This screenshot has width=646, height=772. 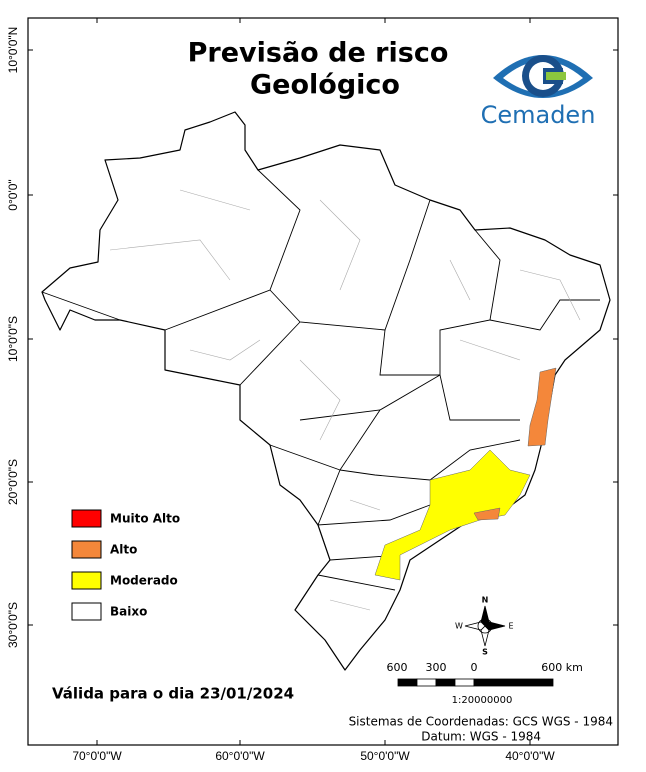 I want to click on latitude-label: 0°0'0", so click(x=13, y=194).